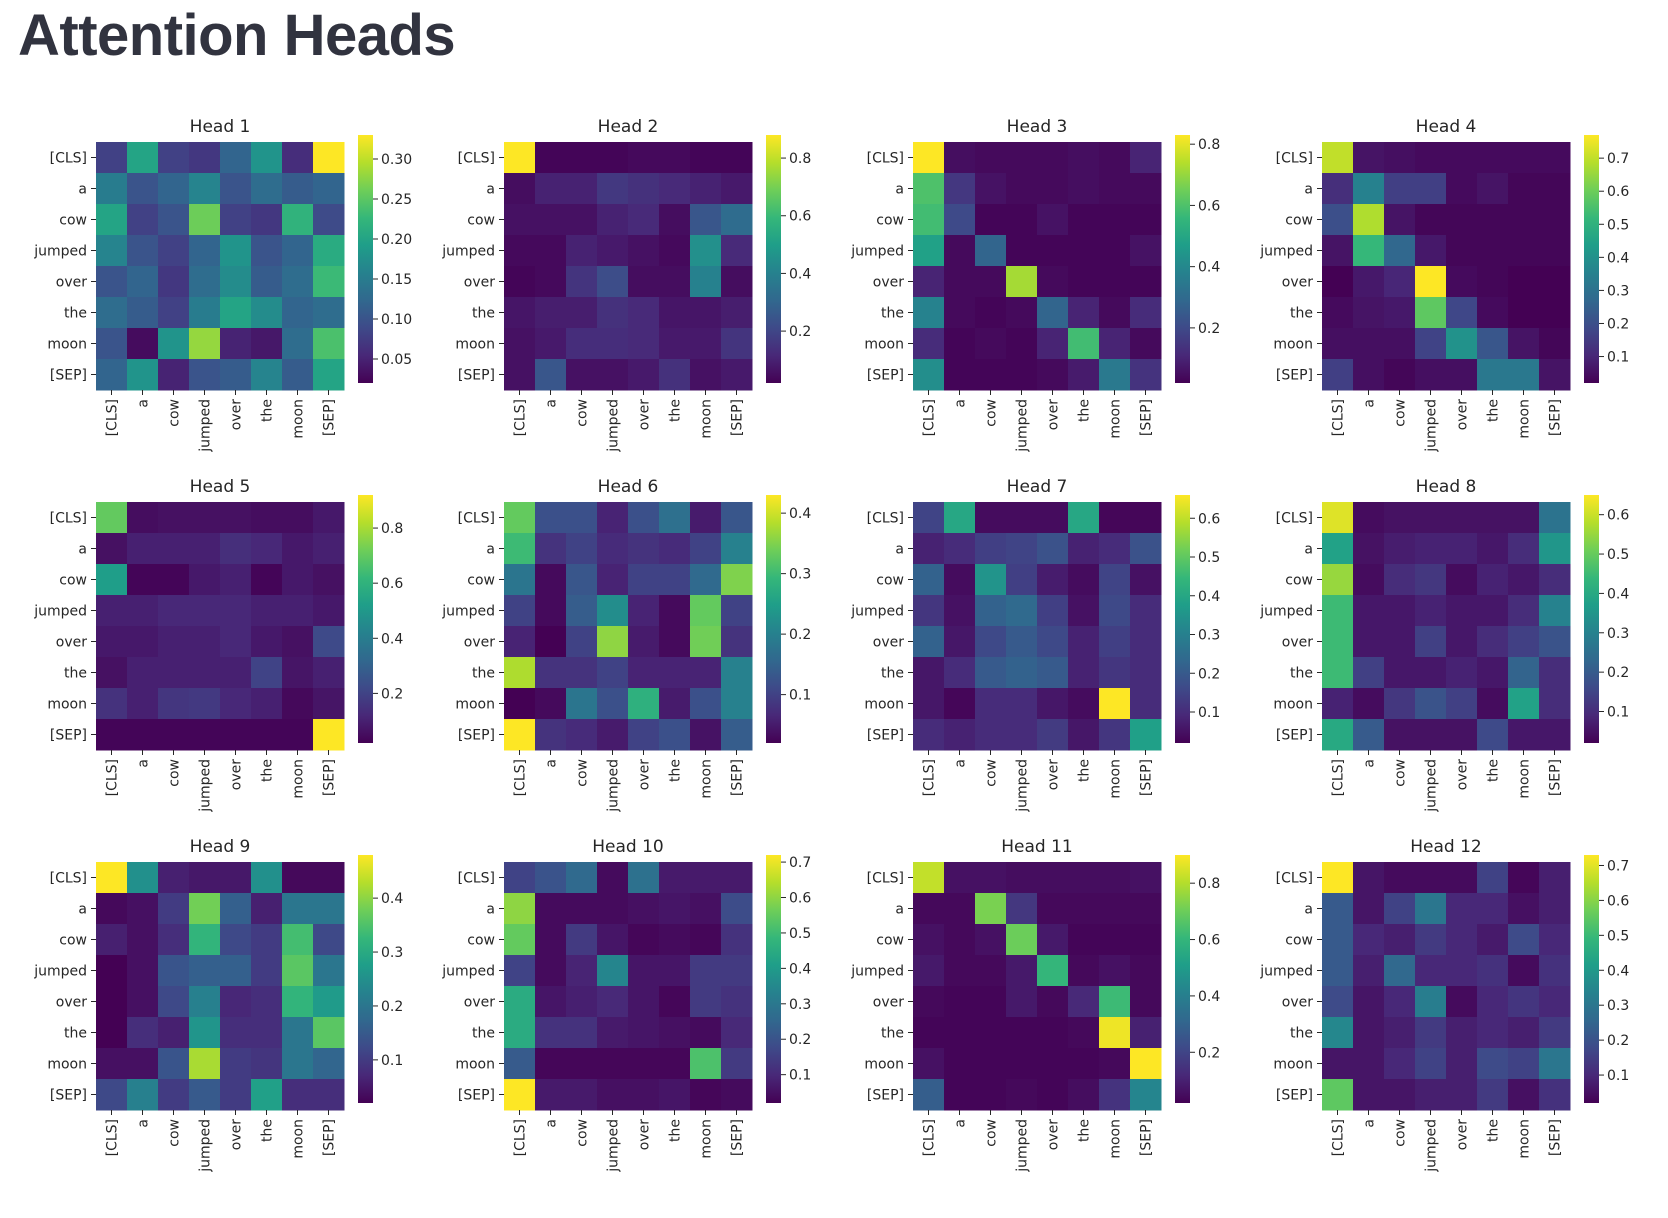  I want to click on x-tick-label: [CLS], so click(521, 417).